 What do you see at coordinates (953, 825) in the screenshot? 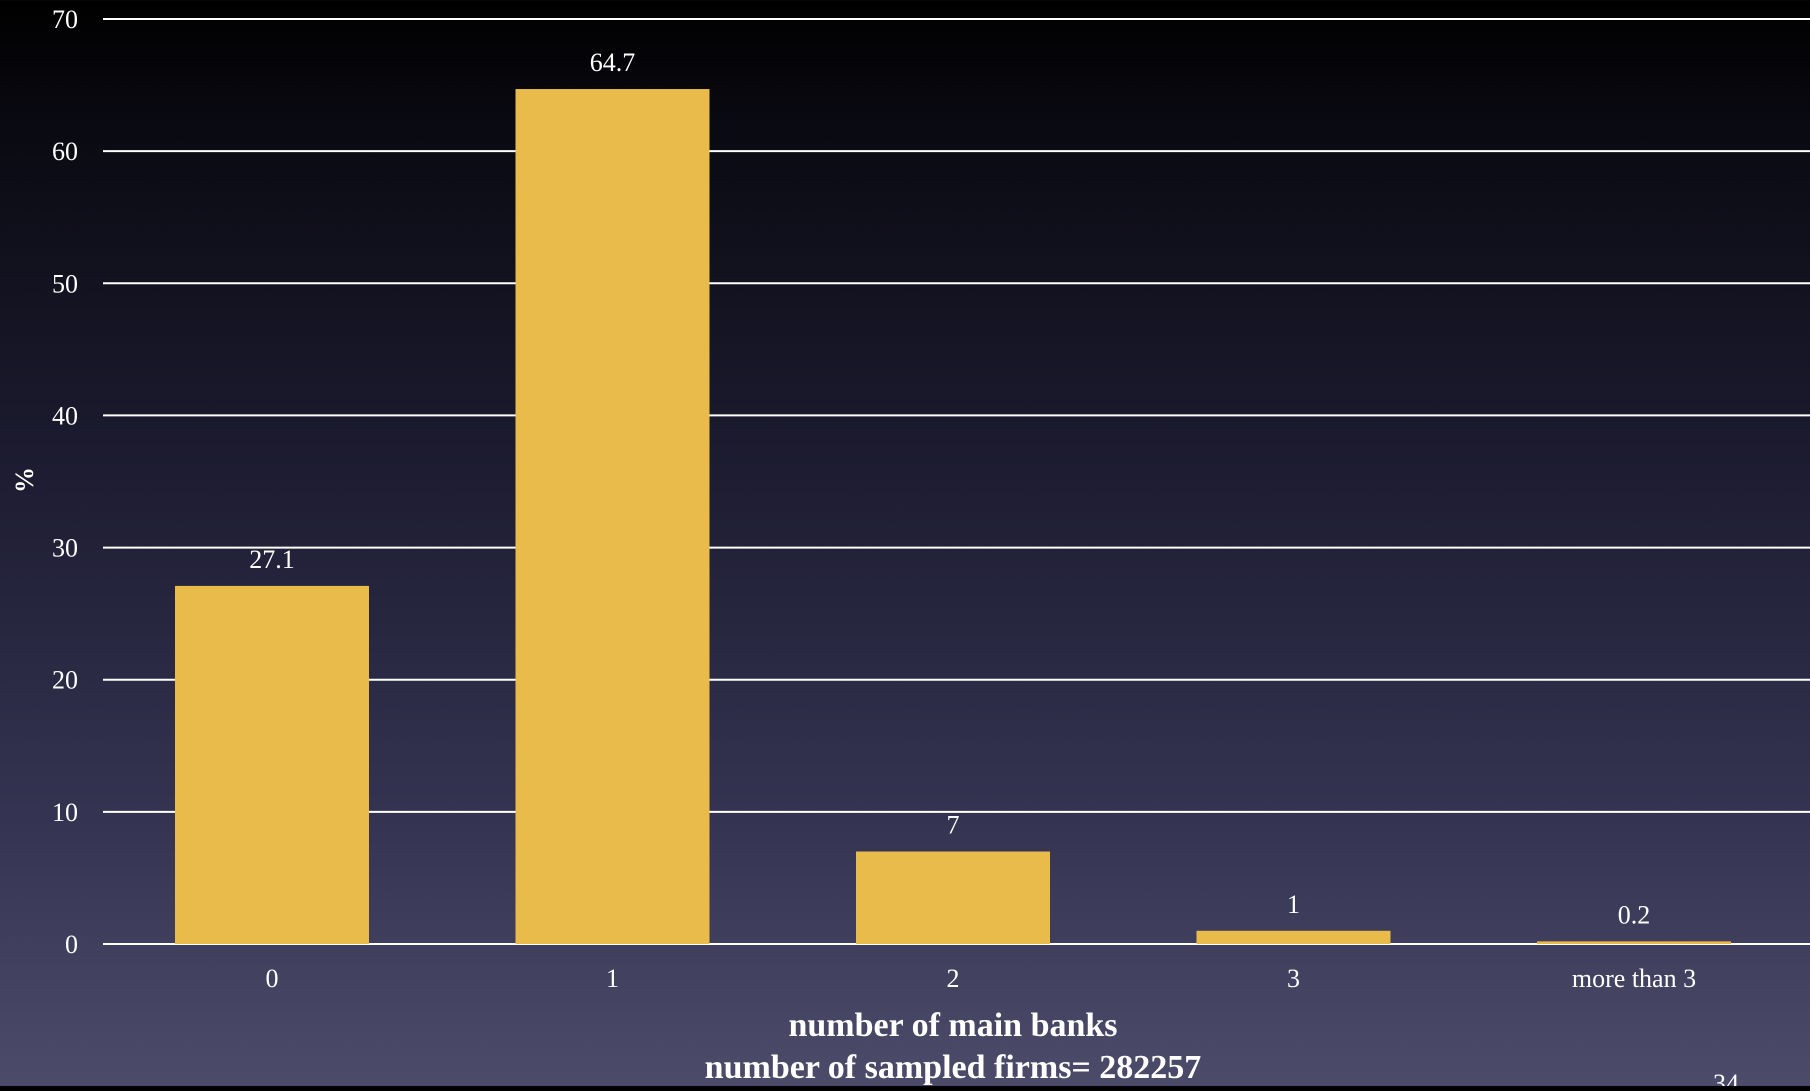
I see `data-label: 7` at bounding box center [953, 825].